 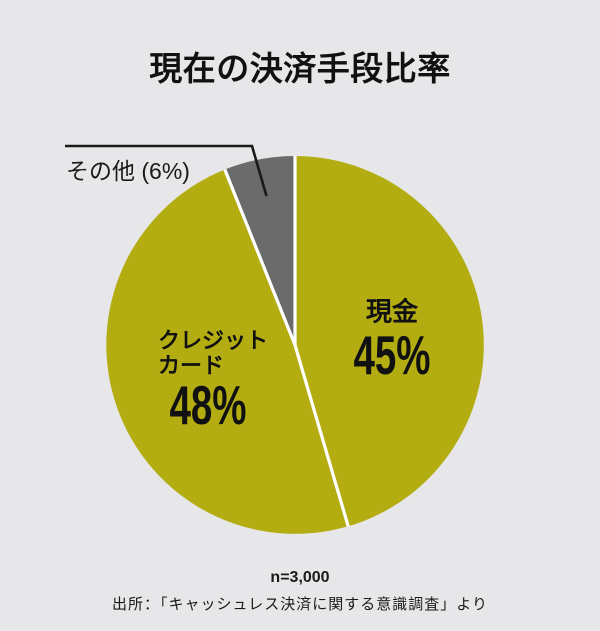 What do you see at coordinates (300, 577) in the screenshot?
I see `sample-size-note: n=3,000` at bounding box center [300, 577].